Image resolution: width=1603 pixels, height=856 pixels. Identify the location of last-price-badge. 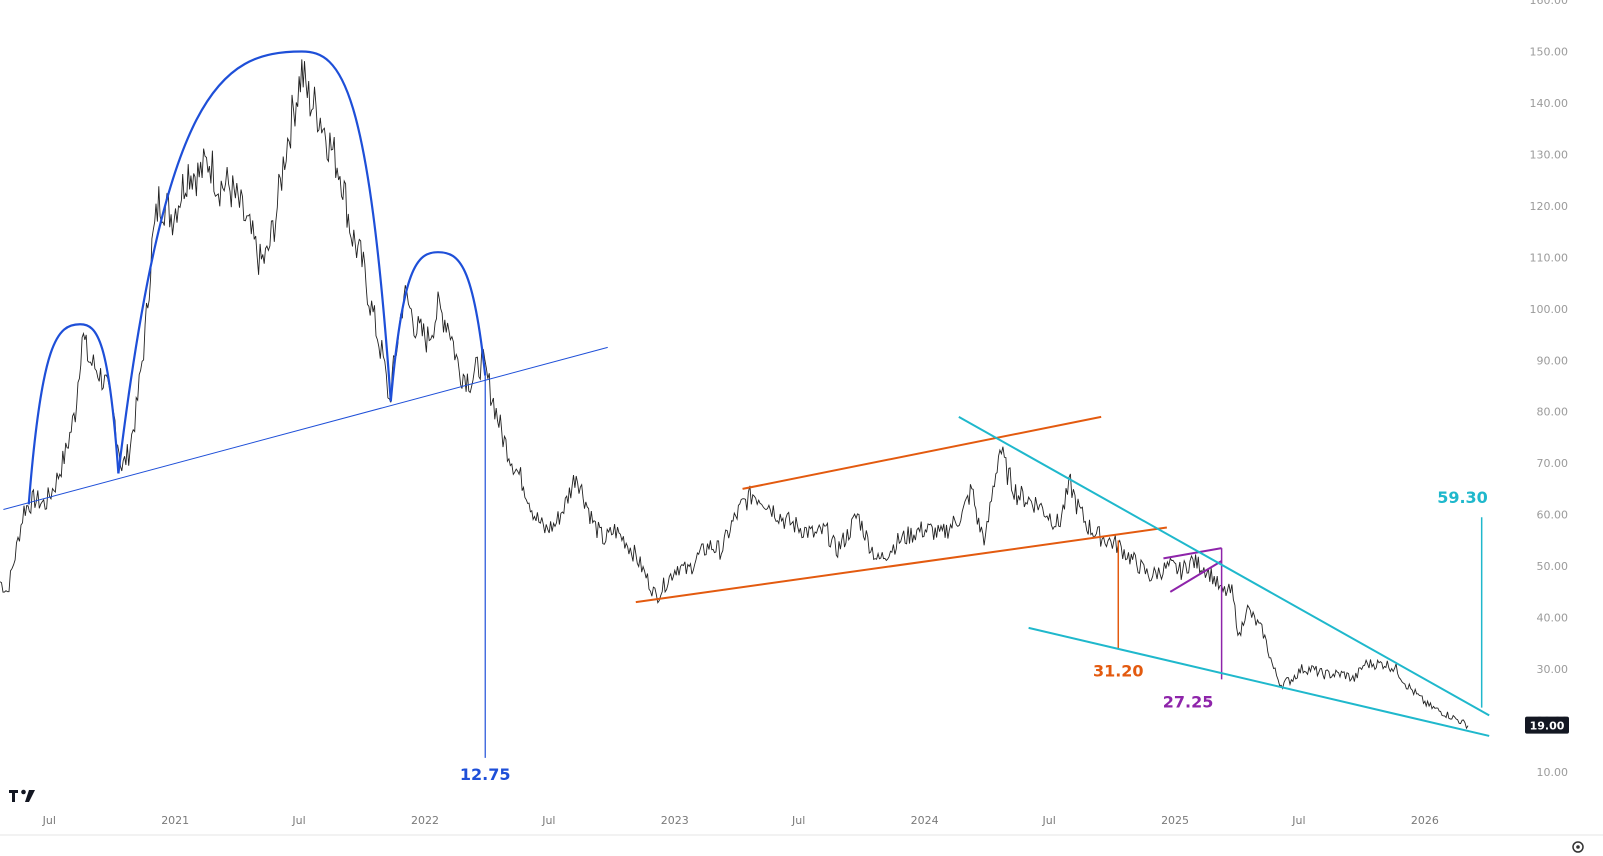
(1547, 725).